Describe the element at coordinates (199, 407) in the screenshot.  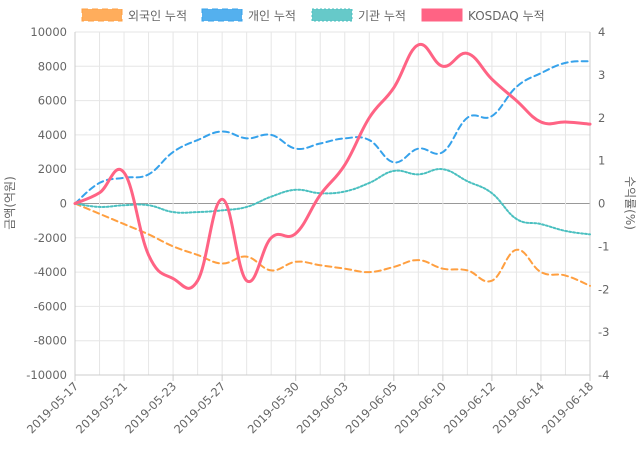
I see `x-tick-label: 2019-05-27` at that location.